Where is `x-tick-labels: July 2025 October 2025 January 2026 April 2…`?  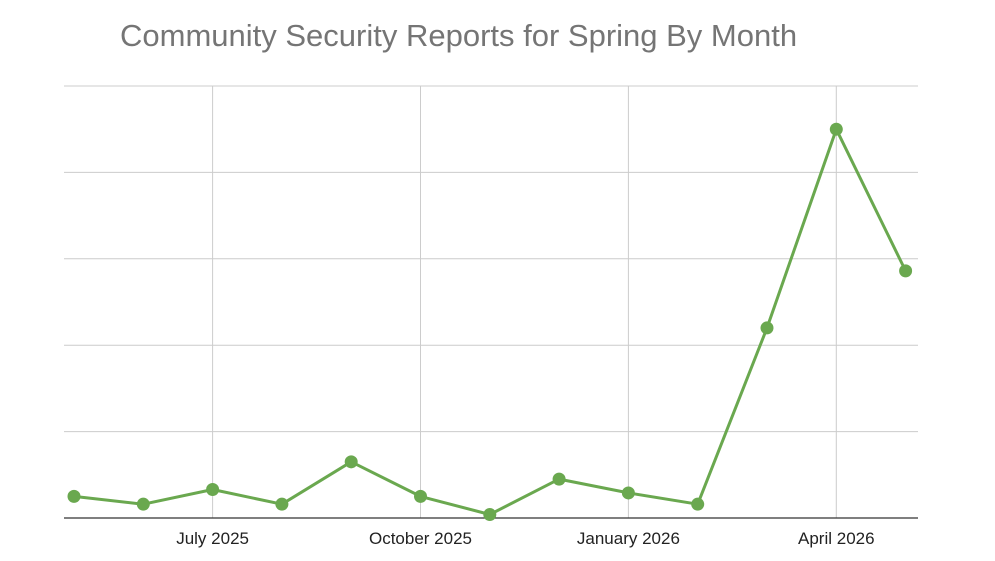
x-tick-labels: July 2025 October 2025 January 2026 April 2… is located at coordinates (525, 538).